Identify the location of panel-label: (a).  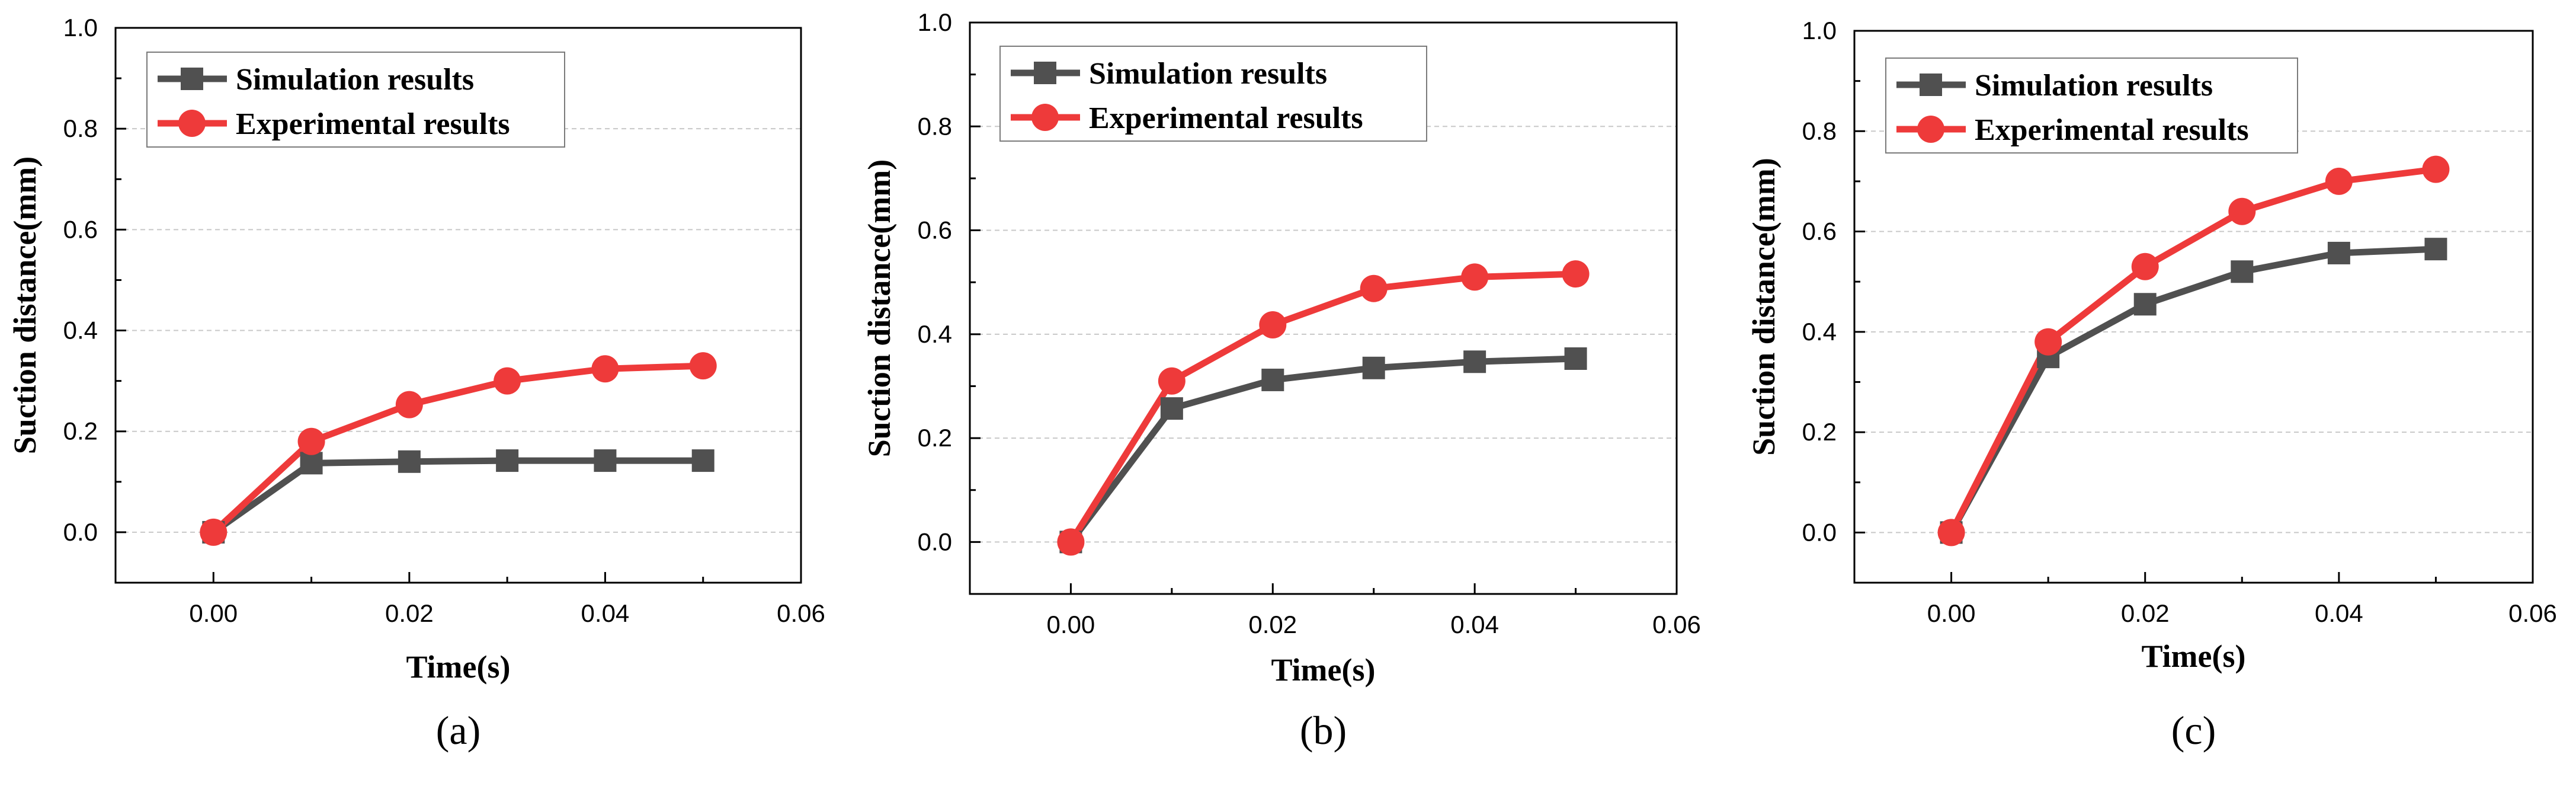
(458, 731).